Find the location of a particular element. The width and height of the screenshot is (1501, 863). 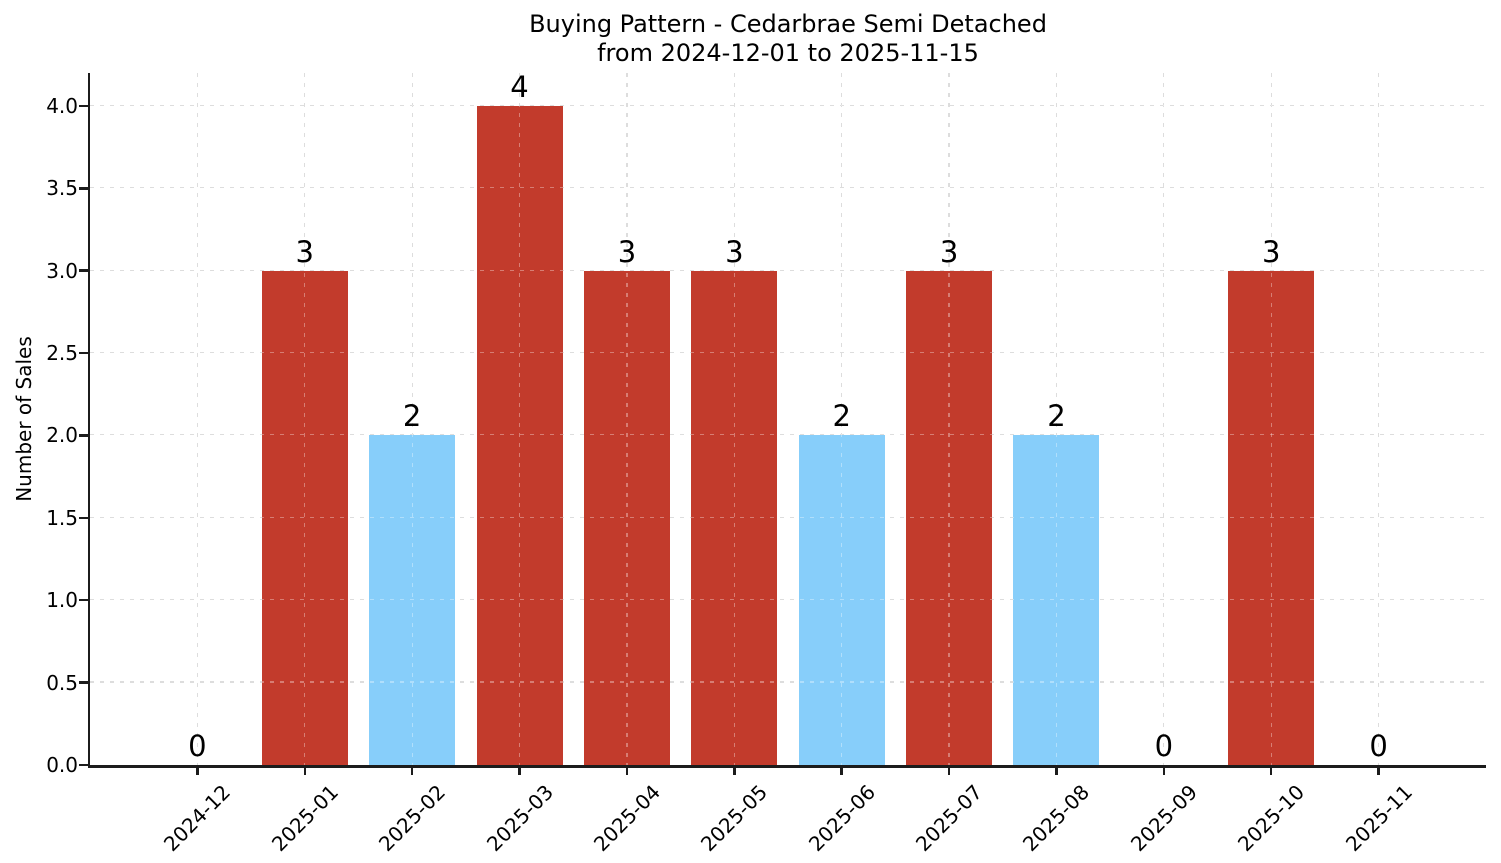

bar-value-label-2025-06: 2 is located at coordinates (841, 416).